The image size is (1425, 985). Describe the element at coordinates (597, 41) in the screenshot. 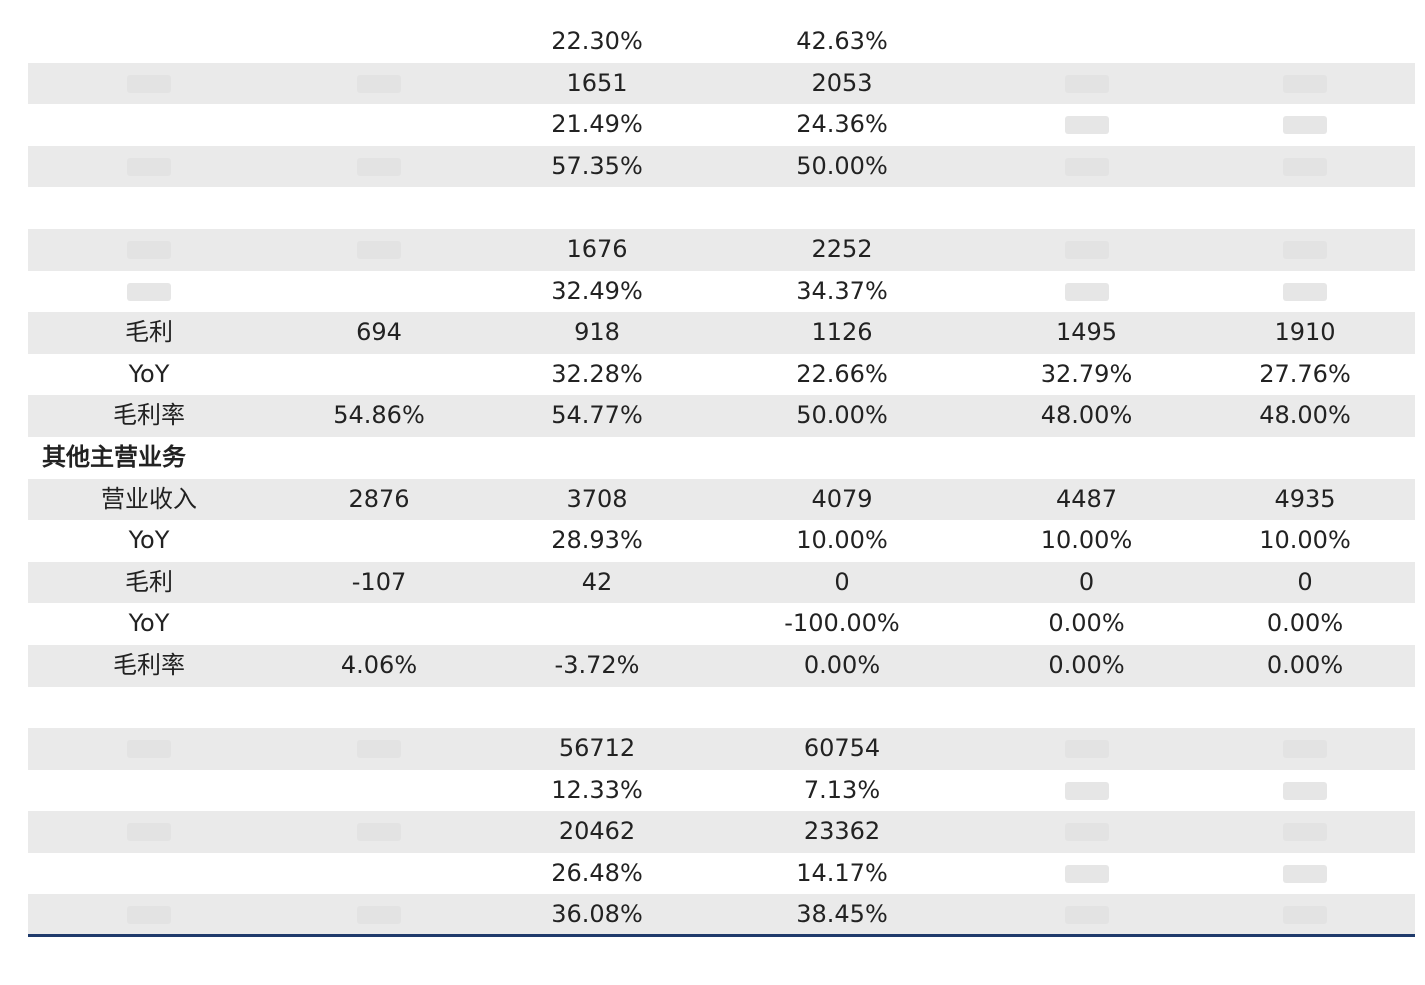

I see `table-cell: 22.30%` at that location.